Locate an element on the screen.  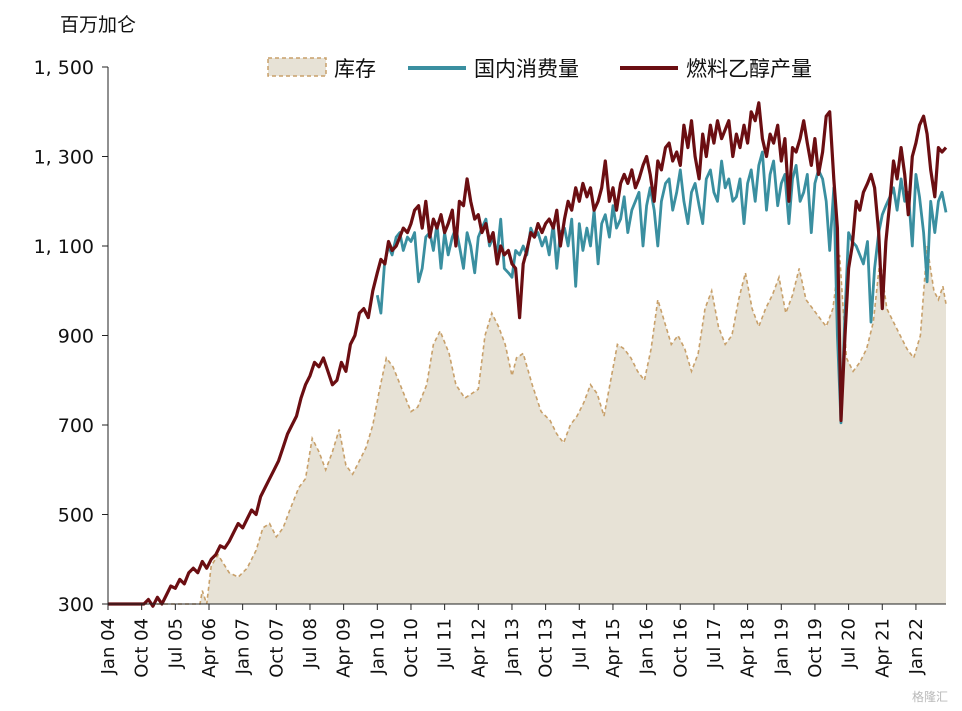
x-tick-label: Jul 05 is located at coordinates (175, 643).